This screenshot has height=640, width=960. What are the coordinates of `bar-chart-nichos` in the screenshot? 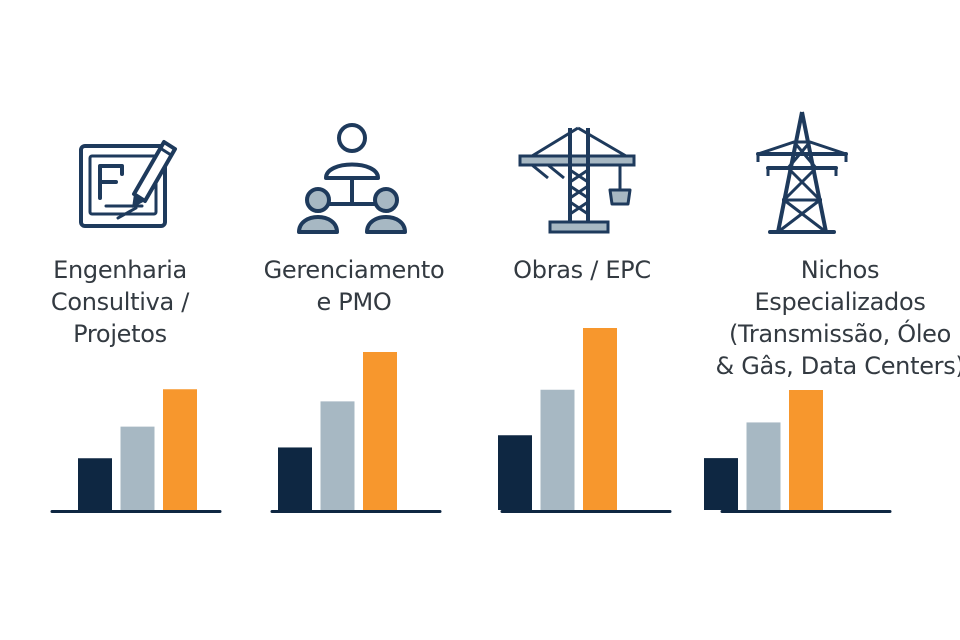 It's located at (798, 451).